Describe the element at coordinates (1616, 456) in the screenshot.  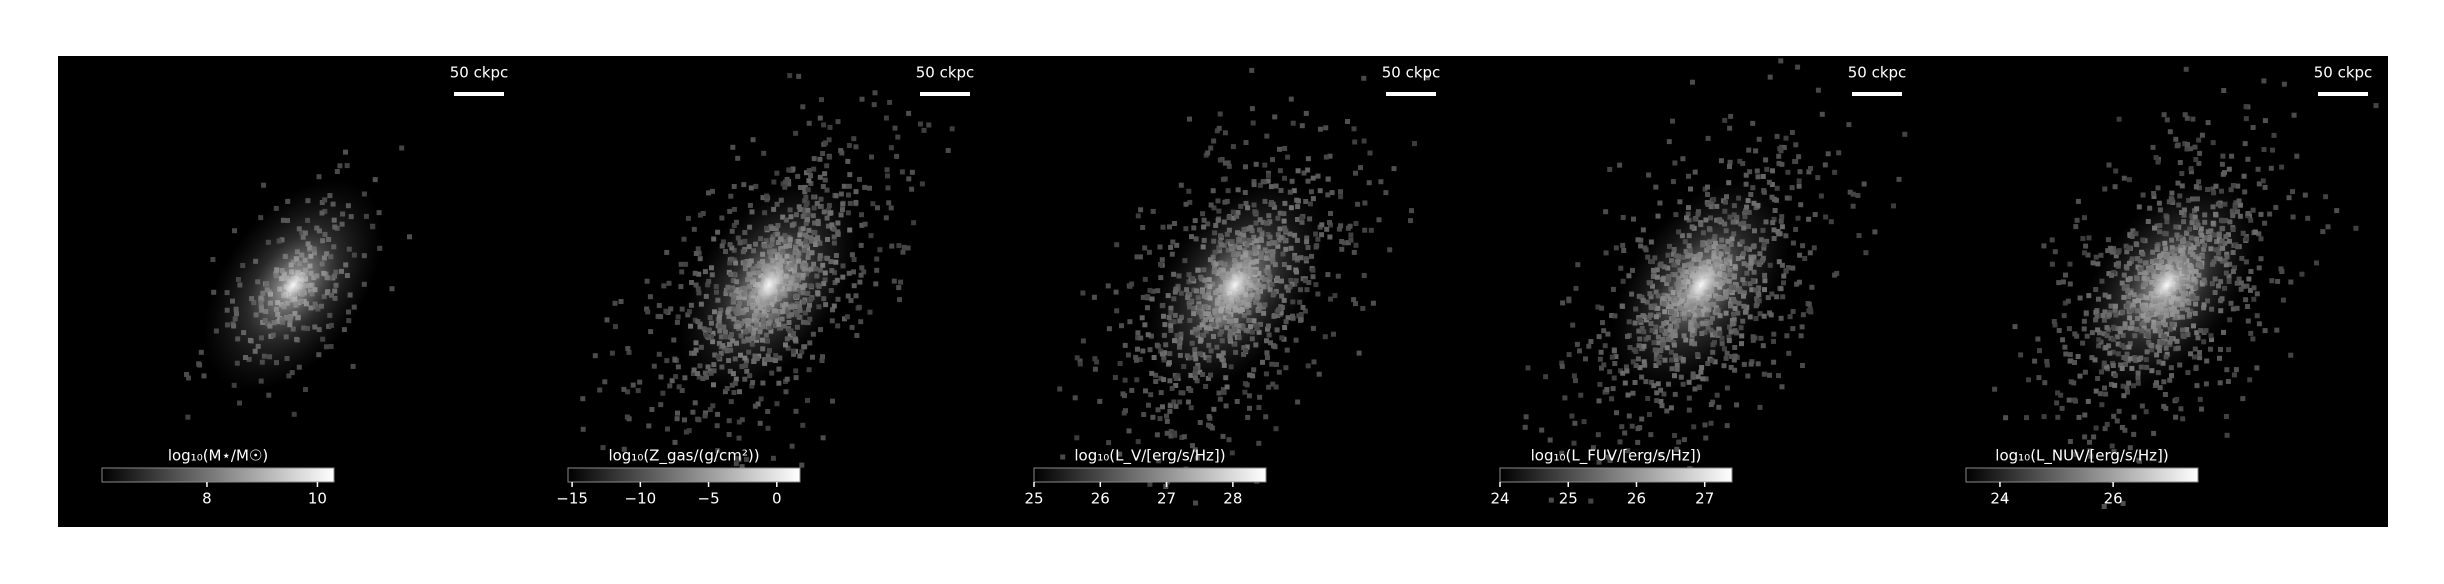
I see `colorbar-label: log₁₀(L_FUV/[erg/s/Hz])` at that location.